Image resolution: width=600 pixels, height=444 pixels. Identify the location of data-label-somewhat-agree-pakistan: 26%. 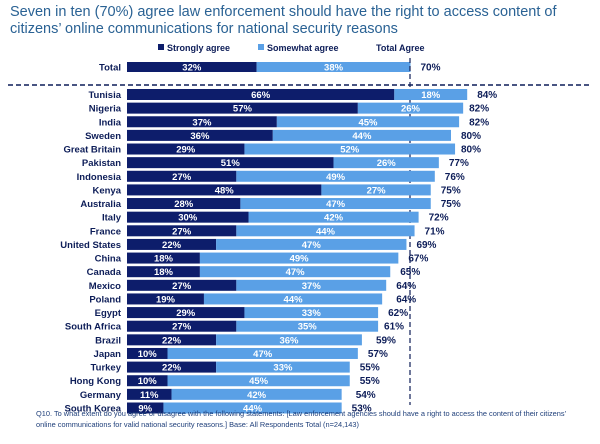
(387, 163).